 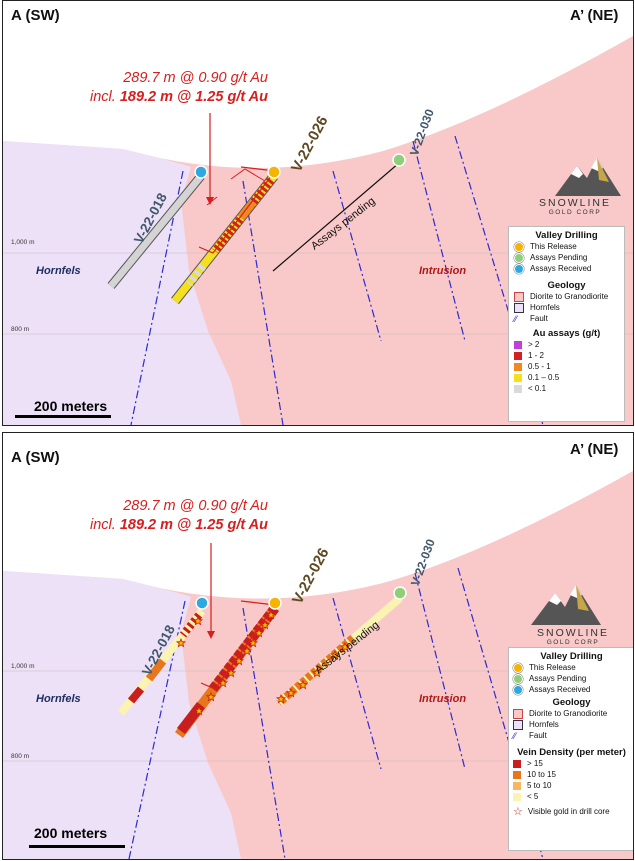 What do you see at coordinates (566, 377) in the screenshot?
I see `legend-grade-3: 0.1 – 0.5` at bounding box center [566, 377].